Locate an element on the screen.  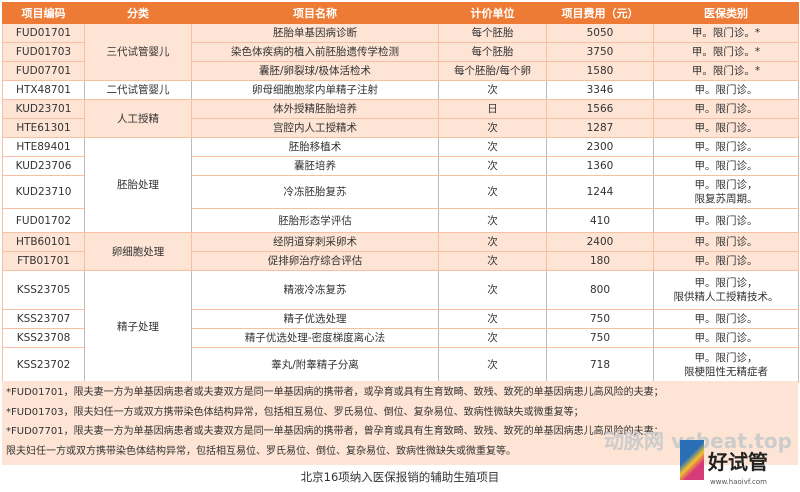
table-row: HTB60101 卵细胞处理 经阴道穿刺采卵术次 2400 甲。限门诊。 is located at coordinates (400, 251).